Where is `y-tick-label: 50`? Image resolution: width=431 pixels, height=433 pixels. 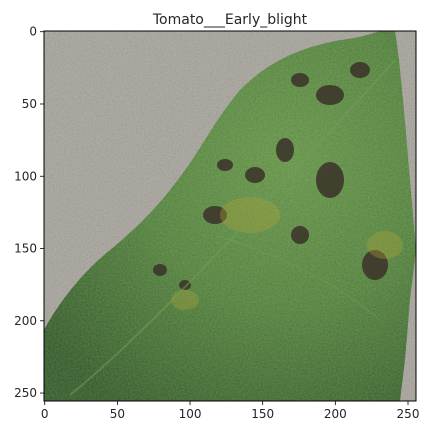 y-tick-label: 50 is located at coordinates (29, 104).